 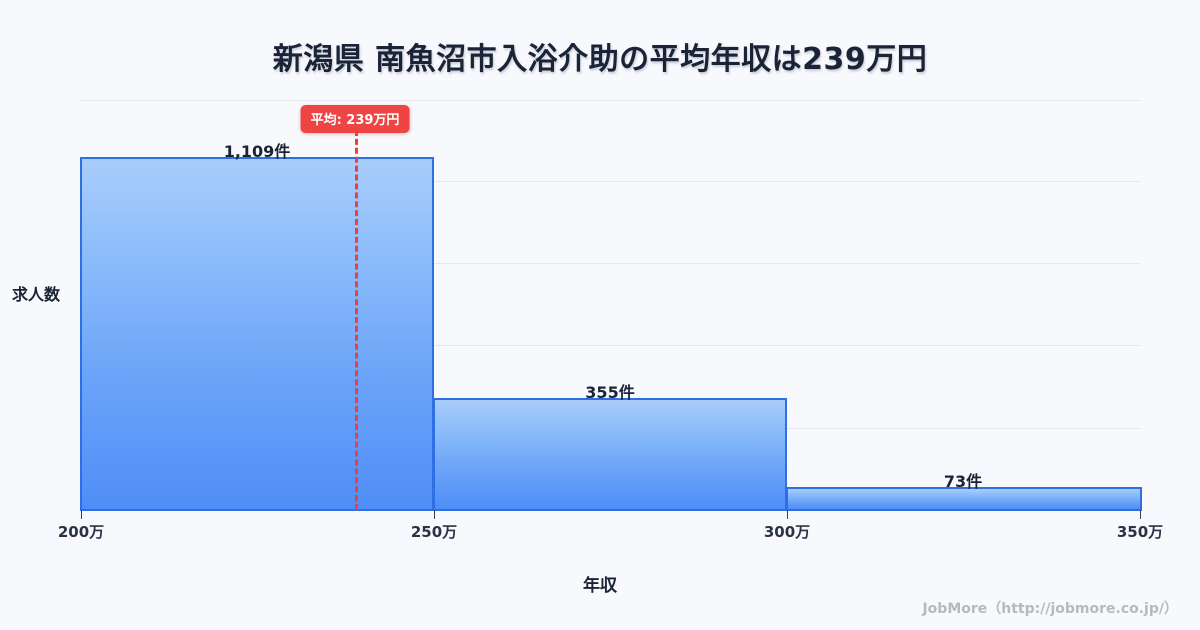 I want to click on bar-value-label-3: 73件, so click(x=963, y=481).